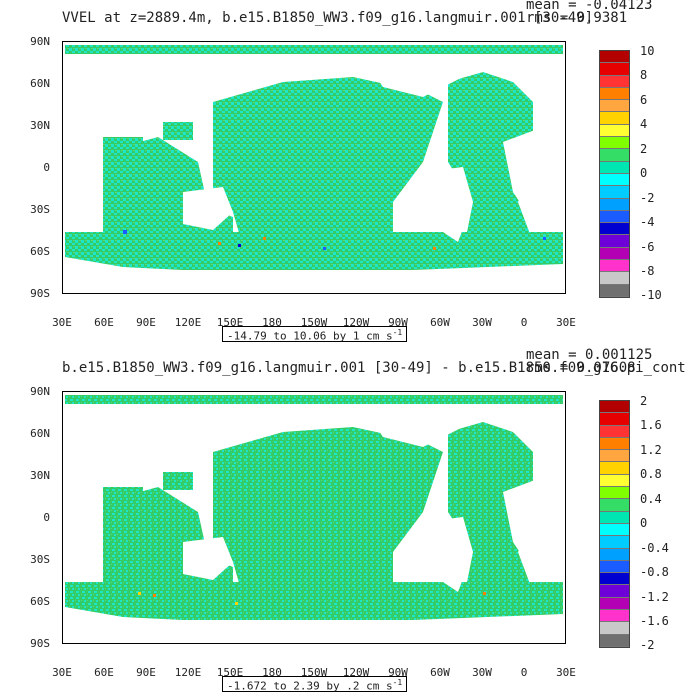  I want to click on colorbar-label: 1.2, so click(651, 450).